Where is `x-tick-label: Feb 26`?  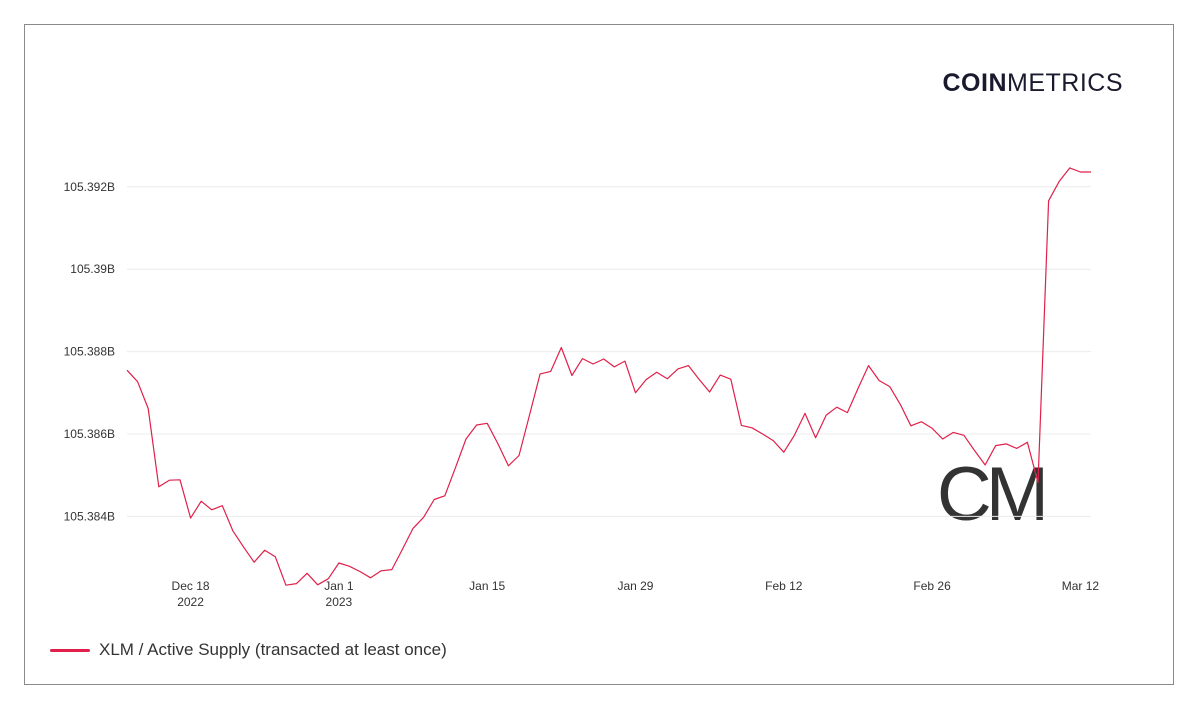 x-tick-label: Feb 26 is located at coordinates (932, 586).